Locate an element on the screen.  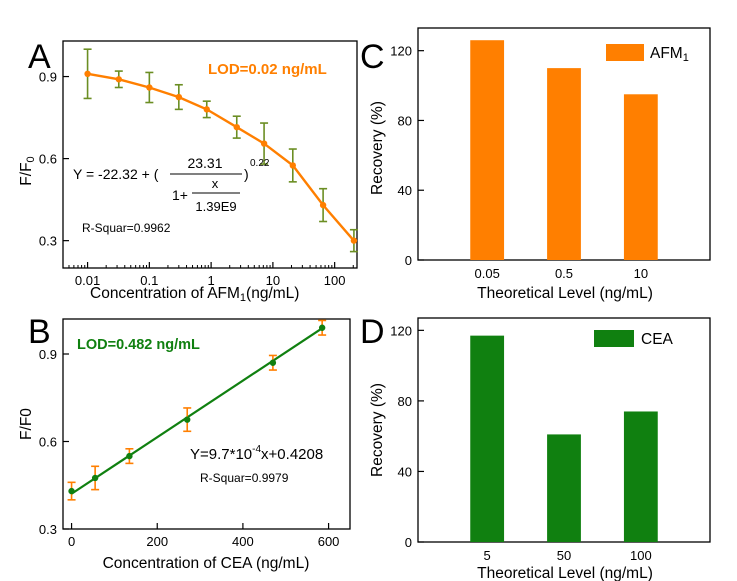
panel-d-ticks: 0 40 80 120 5 50 100 is located at coordinates (520, 443).